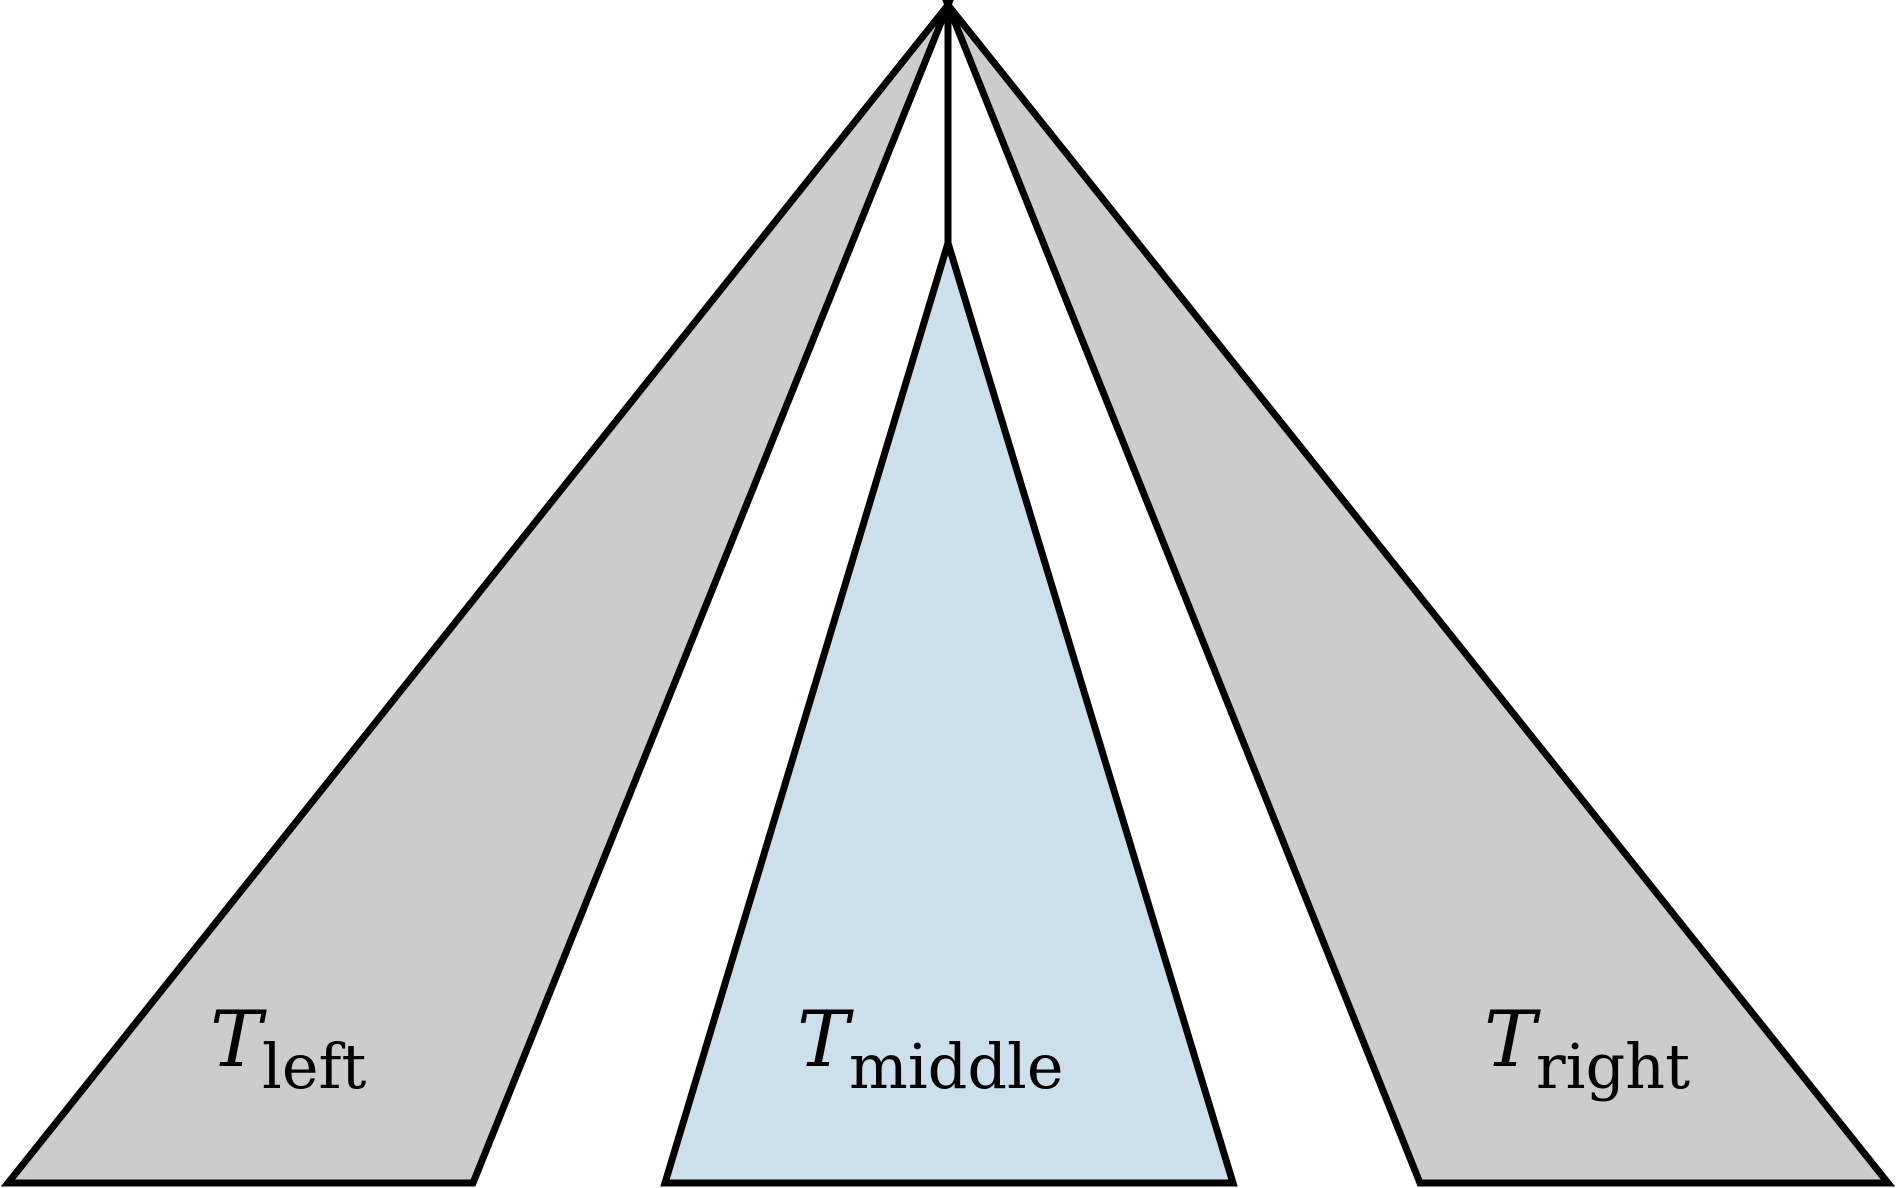  What do you see at coordinates (314, 1066) in the screenshot?
I see `left-subtree-subscript: left` at bounding box center [314, 1066].